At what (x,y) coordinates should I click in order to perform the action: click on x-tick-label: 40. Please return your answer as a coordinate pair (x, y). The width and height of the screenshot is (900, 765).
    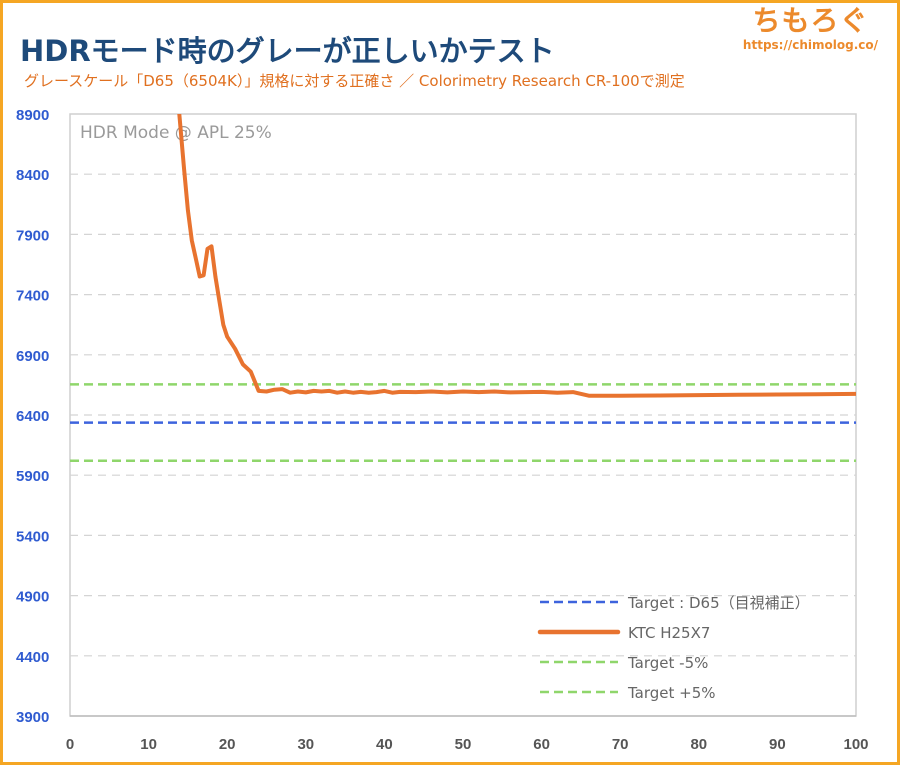
    Looking at the image, I should click on (384, 744).